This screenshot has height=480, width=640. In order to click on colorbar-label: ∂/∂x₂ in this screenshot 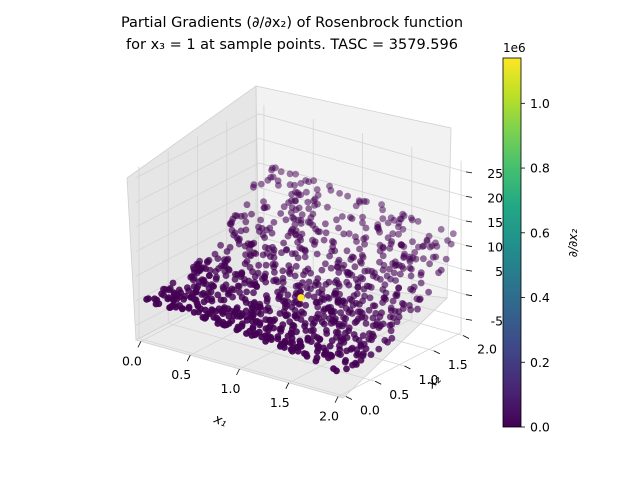, I will do `click(573, 243)`.